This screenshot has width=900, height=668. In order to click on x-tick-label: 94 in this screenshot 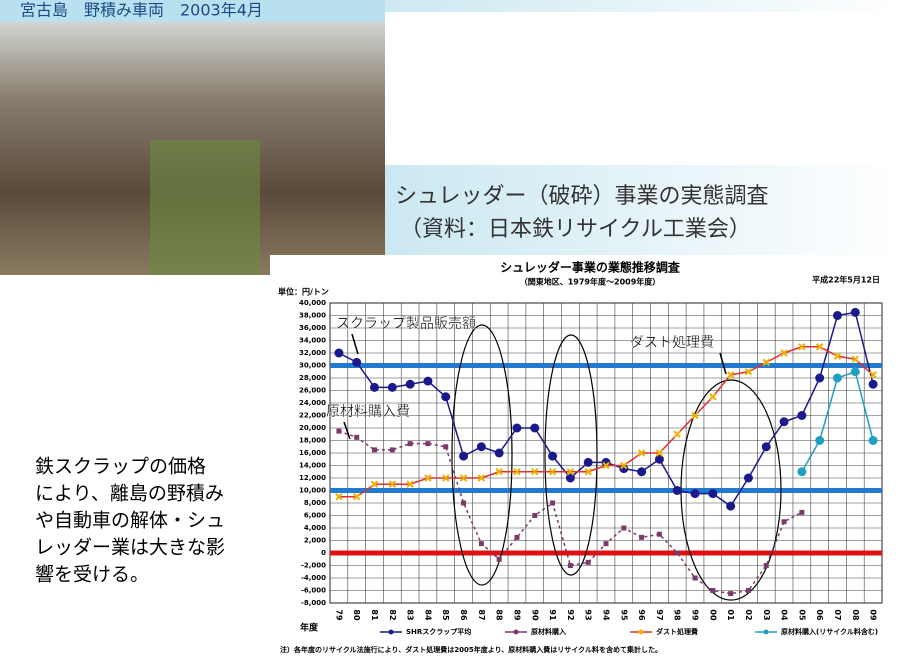, I will do `click(606, 615)`.